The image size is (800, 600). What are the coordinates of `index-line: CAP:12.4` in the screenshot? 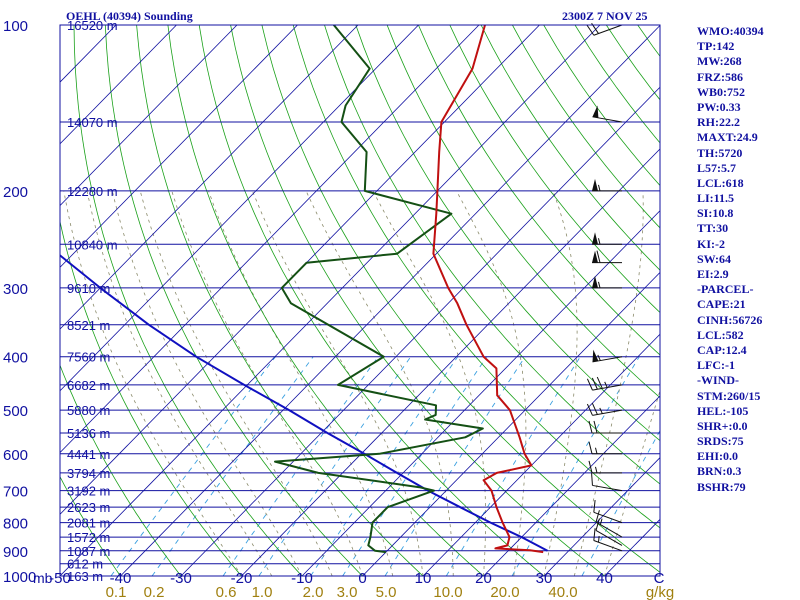 It's located at (722, 349).